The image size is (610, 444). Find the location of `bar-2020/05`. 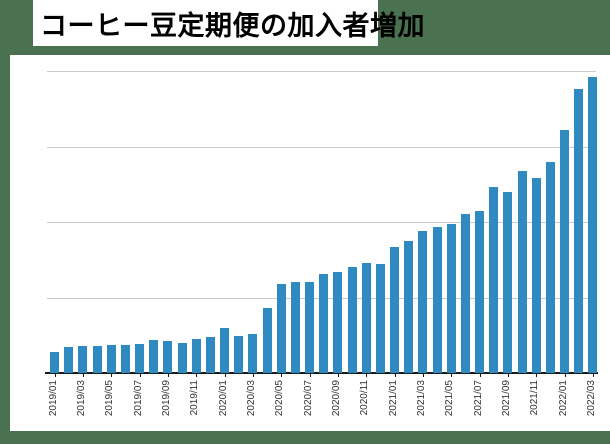

bar-2020/05 is located at coordinates (281, 328).